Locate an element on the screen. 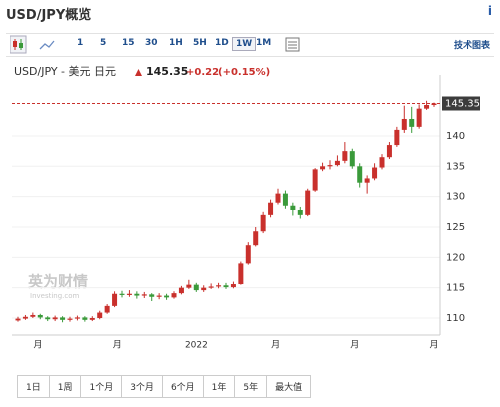  range-button: 1周 is located at coordinates (66, 386).